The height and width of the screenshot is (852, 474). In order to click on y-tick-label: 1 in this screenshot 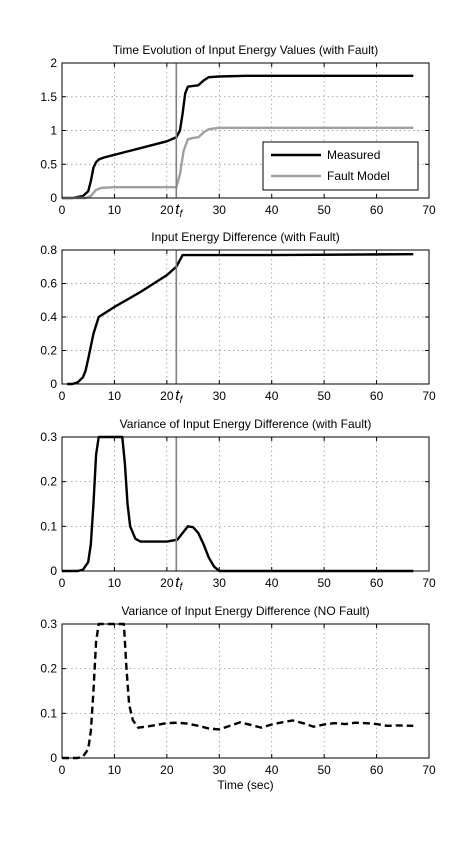, I will do `click(53, 131)`.